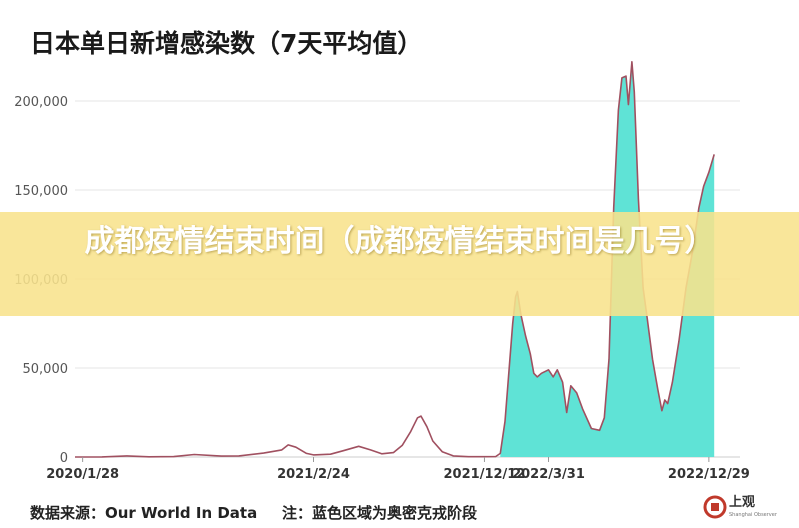 Image resolution: width=799 pixels, height=528 pixels. Describe the element at coordinates (82, 474) in the screenshot. I see `x-tick-label: 2020/1/28` at that location.